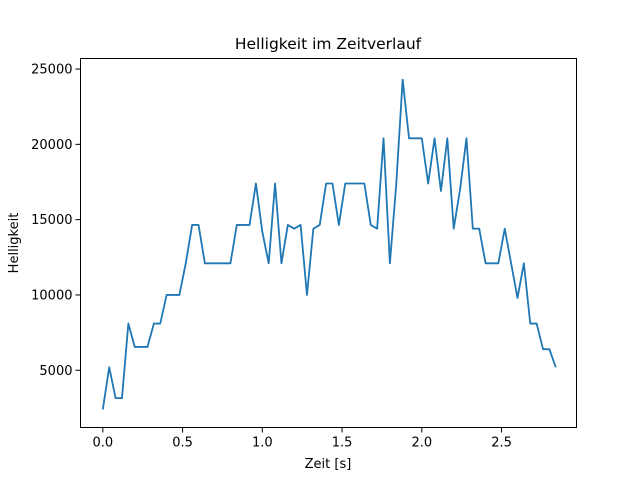  Describe the element at coordinates (51, 145) in the screenshot. I see `y-tick-label: 20000` at that location.